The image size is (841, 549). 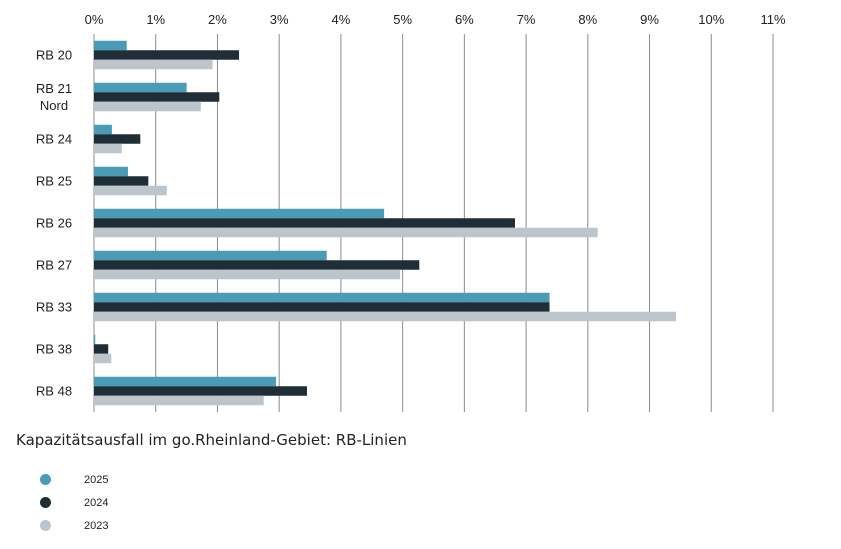 I want to click on category-label: RB 26, so click(x=54, y=223).